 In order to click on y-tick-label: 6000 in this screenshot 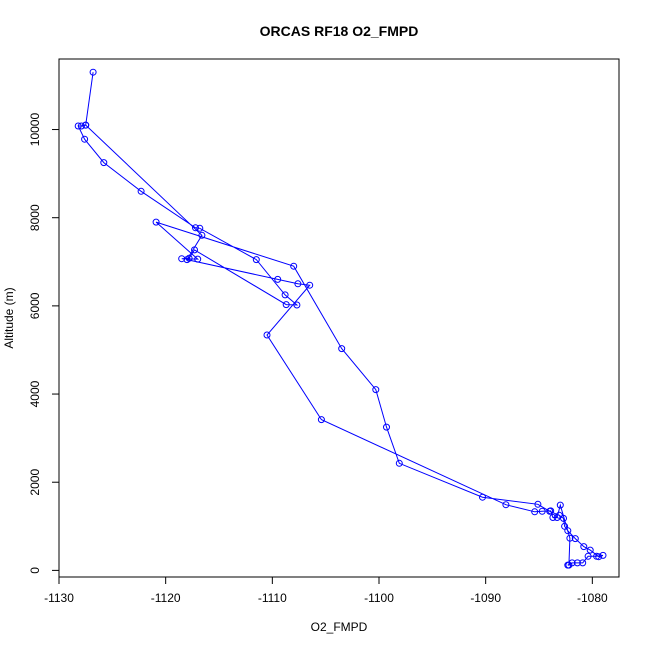, I will do `click(35, 305)`.